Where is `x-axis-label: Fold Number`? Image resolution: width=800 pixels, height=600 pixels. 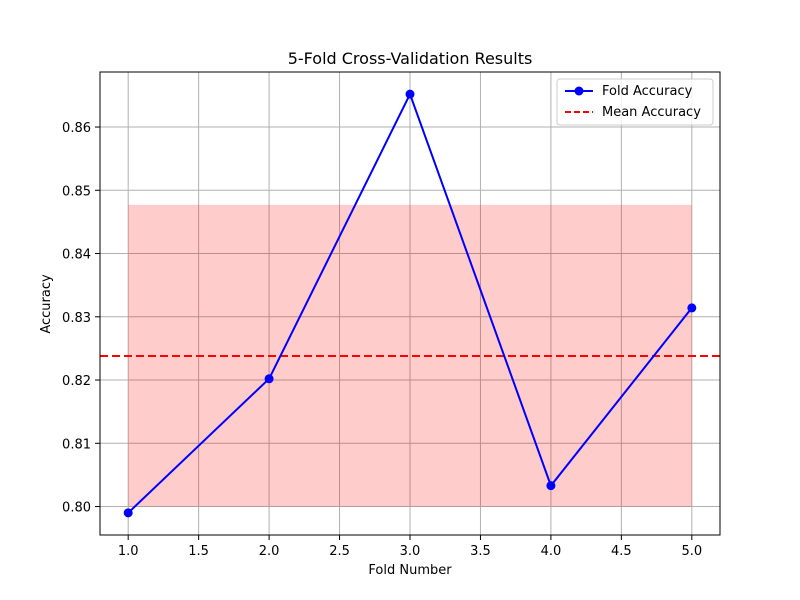 x-axis-label: Fold Number is located at coordinates (410, 570).